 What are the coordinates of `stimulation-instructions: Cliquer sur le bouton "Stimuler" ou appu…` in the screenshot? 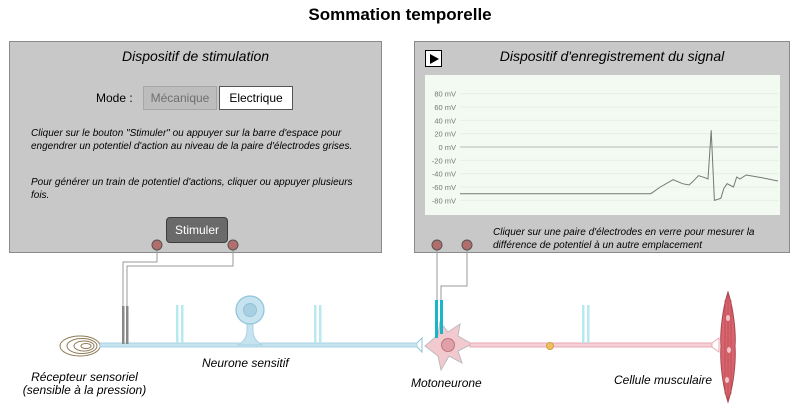 It's located at (192, 140).